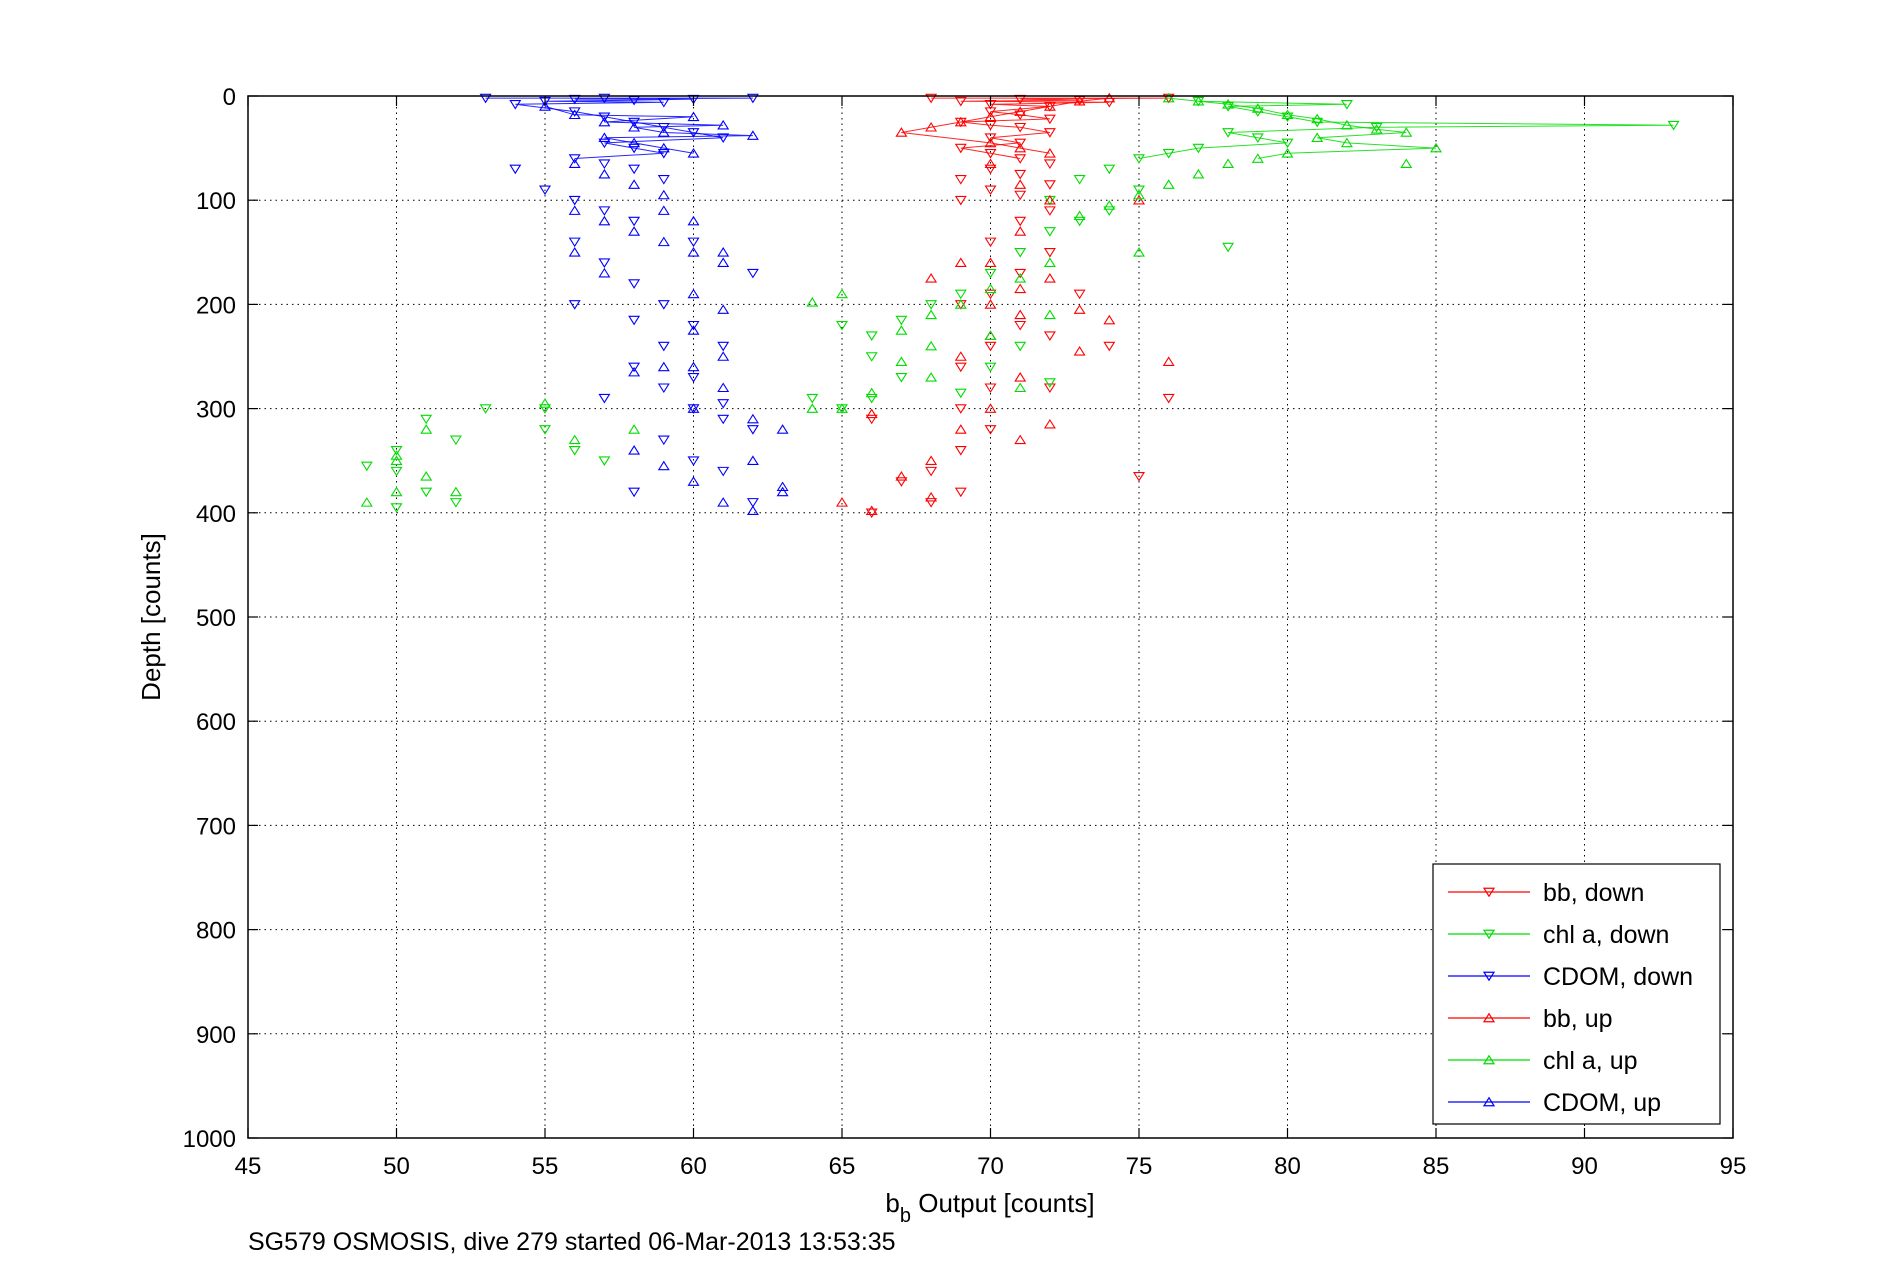  Describe the element at coordinates (1602, 1103) in the screenshot. I see `legend-label: CDOM, up` at that location.